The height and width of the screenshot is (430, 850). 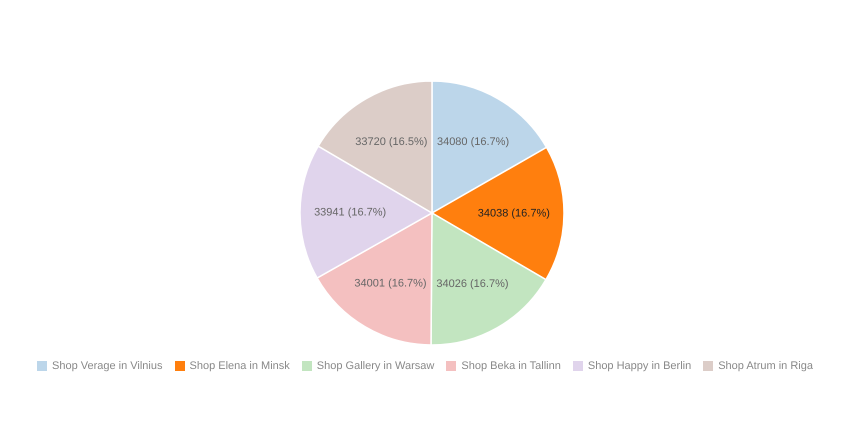 What do you see at coordinates (350, 212) in the screenshot?
I see `data-label: 33941 (16.7%)` at bounding box center [350, 212].